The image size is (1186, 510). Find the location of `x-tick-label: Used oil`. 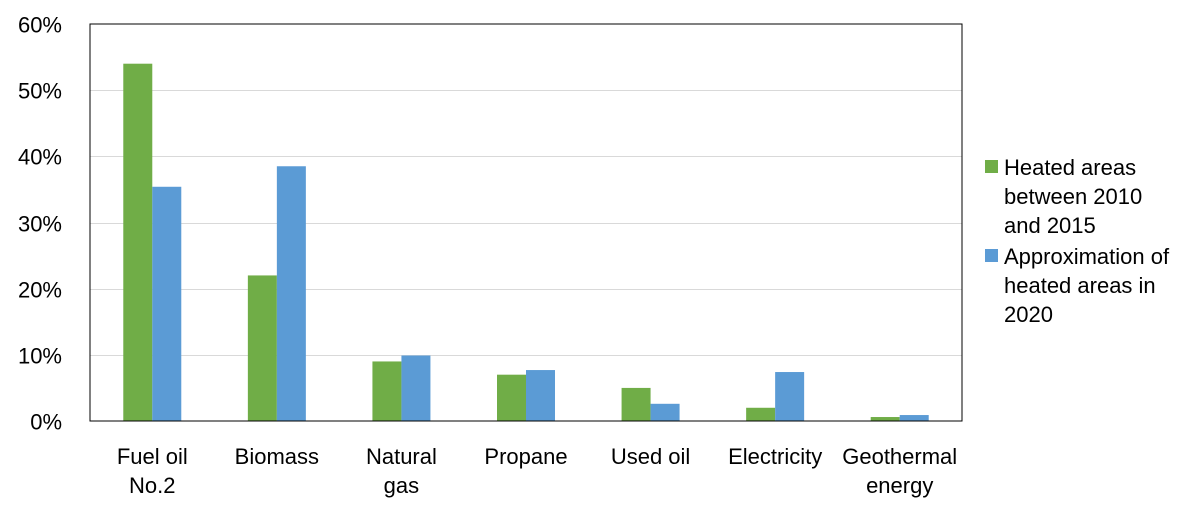

x-tick-label: Used oil is located at coordinates (650, 456).